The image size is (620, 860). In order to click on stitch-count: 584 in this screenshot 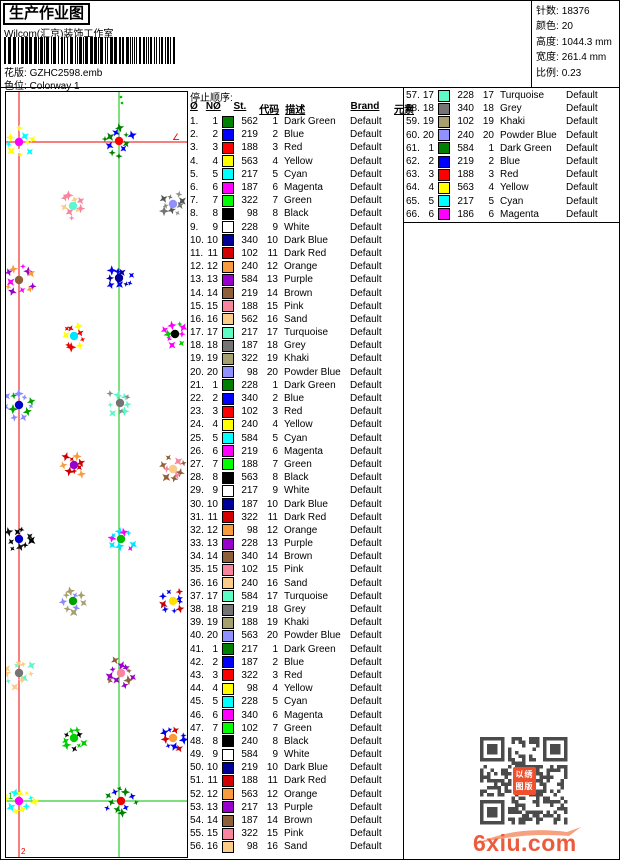, I will do `click(249, 438)`.